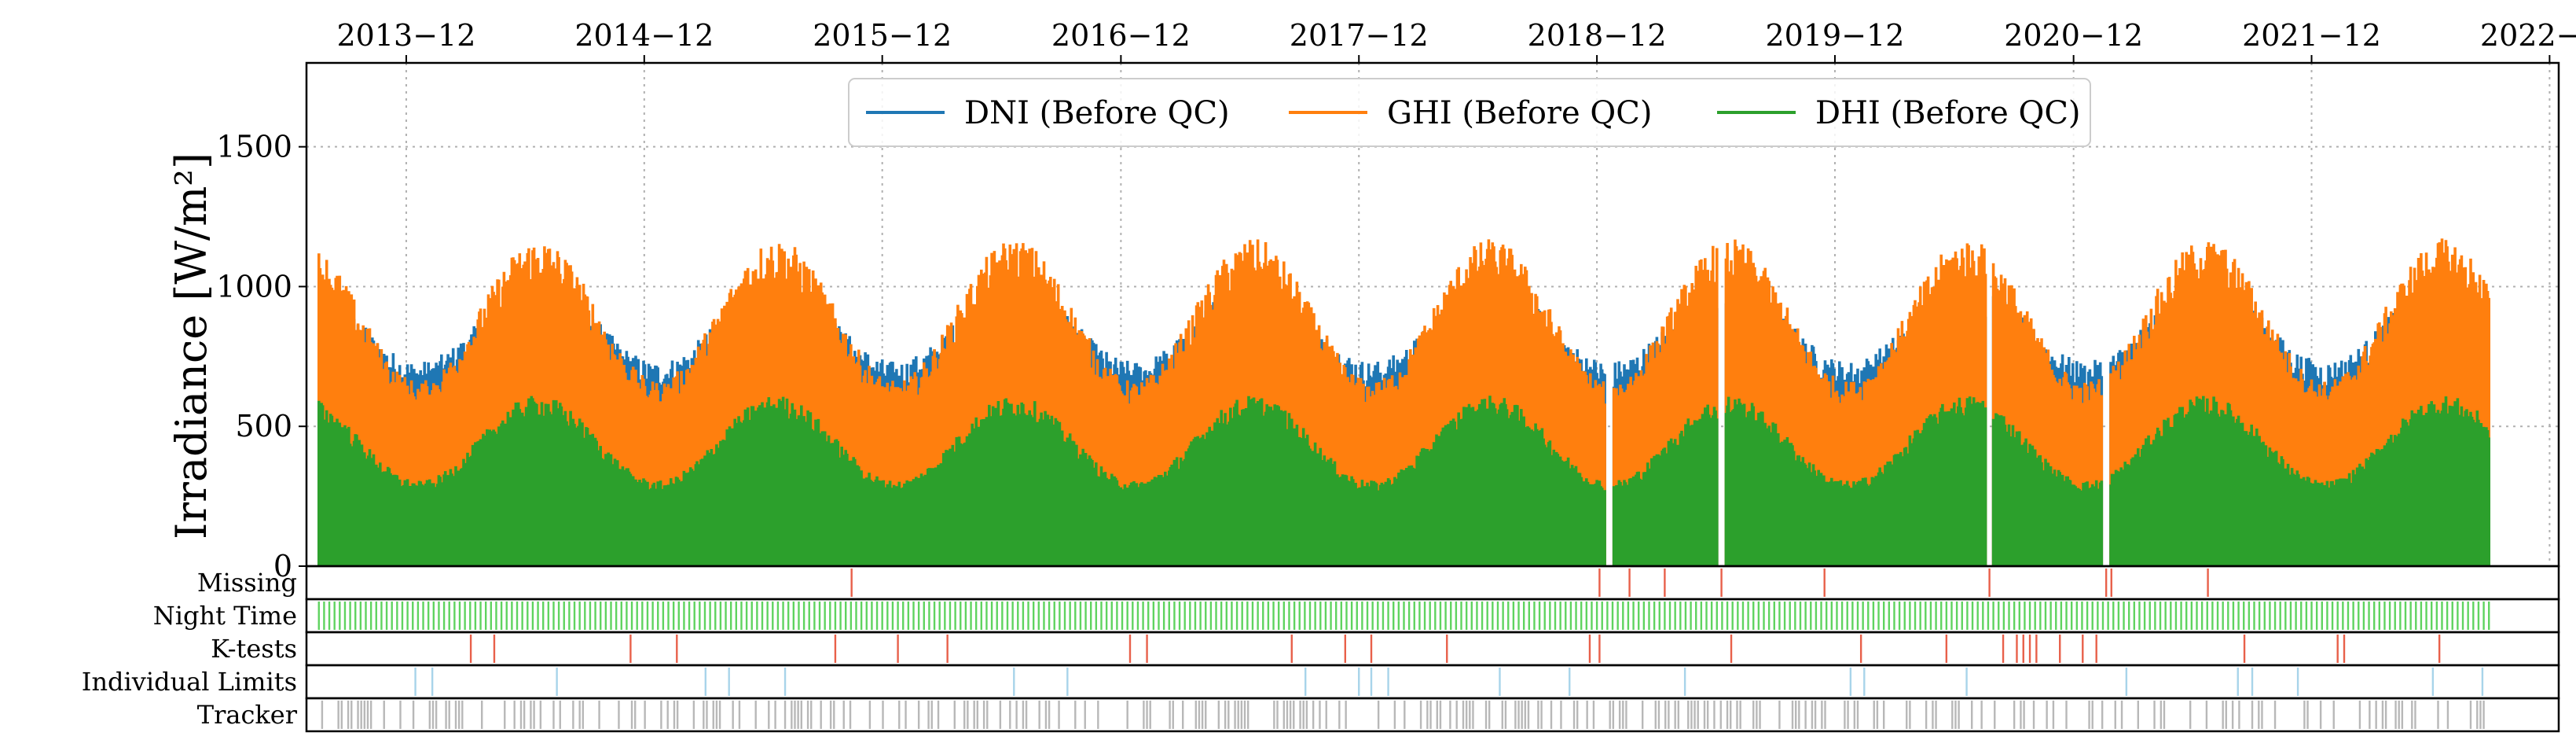  I want to click on flag-row-k-tests: K-tests, so click(1385, 649).